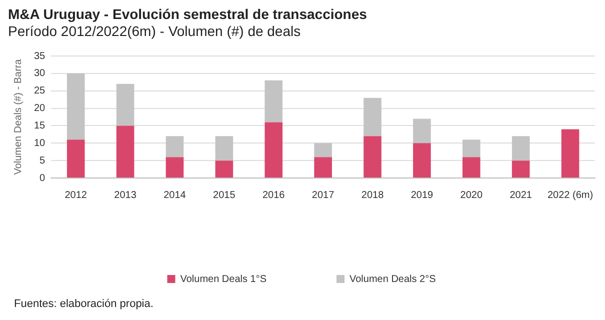  What do you see at coordinates (422, 195) in the screenshot?
I see `x-tick-label: 2019` at bounding box center [422, 195].